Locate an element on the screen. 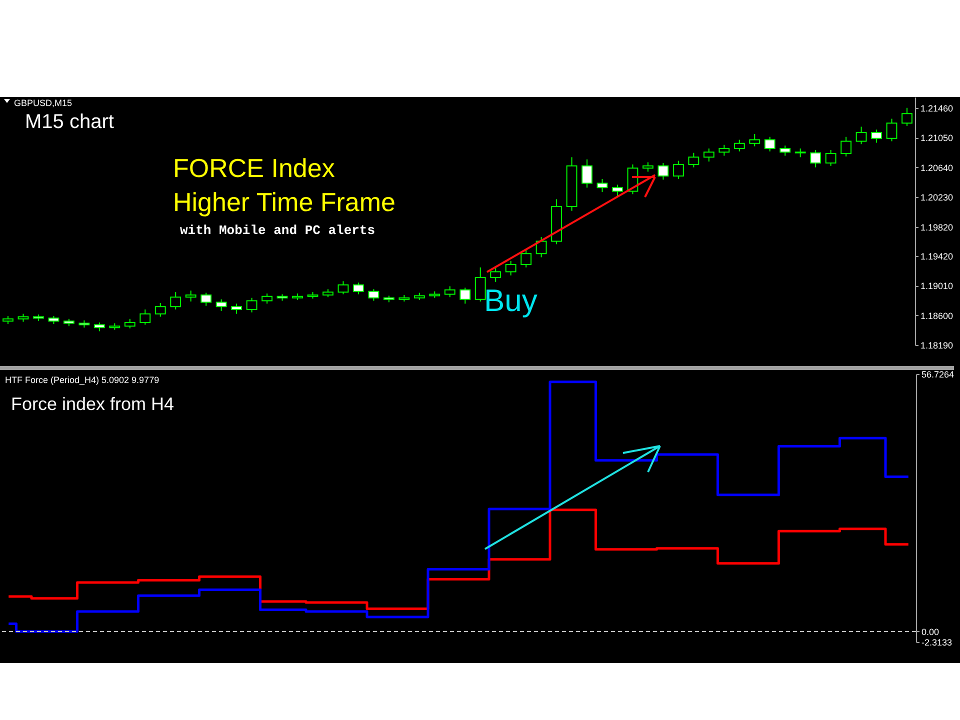 The width and height of the screenshot is (960, 720). y-tick-label: 1.18600 is located at coordinates (937, 315).